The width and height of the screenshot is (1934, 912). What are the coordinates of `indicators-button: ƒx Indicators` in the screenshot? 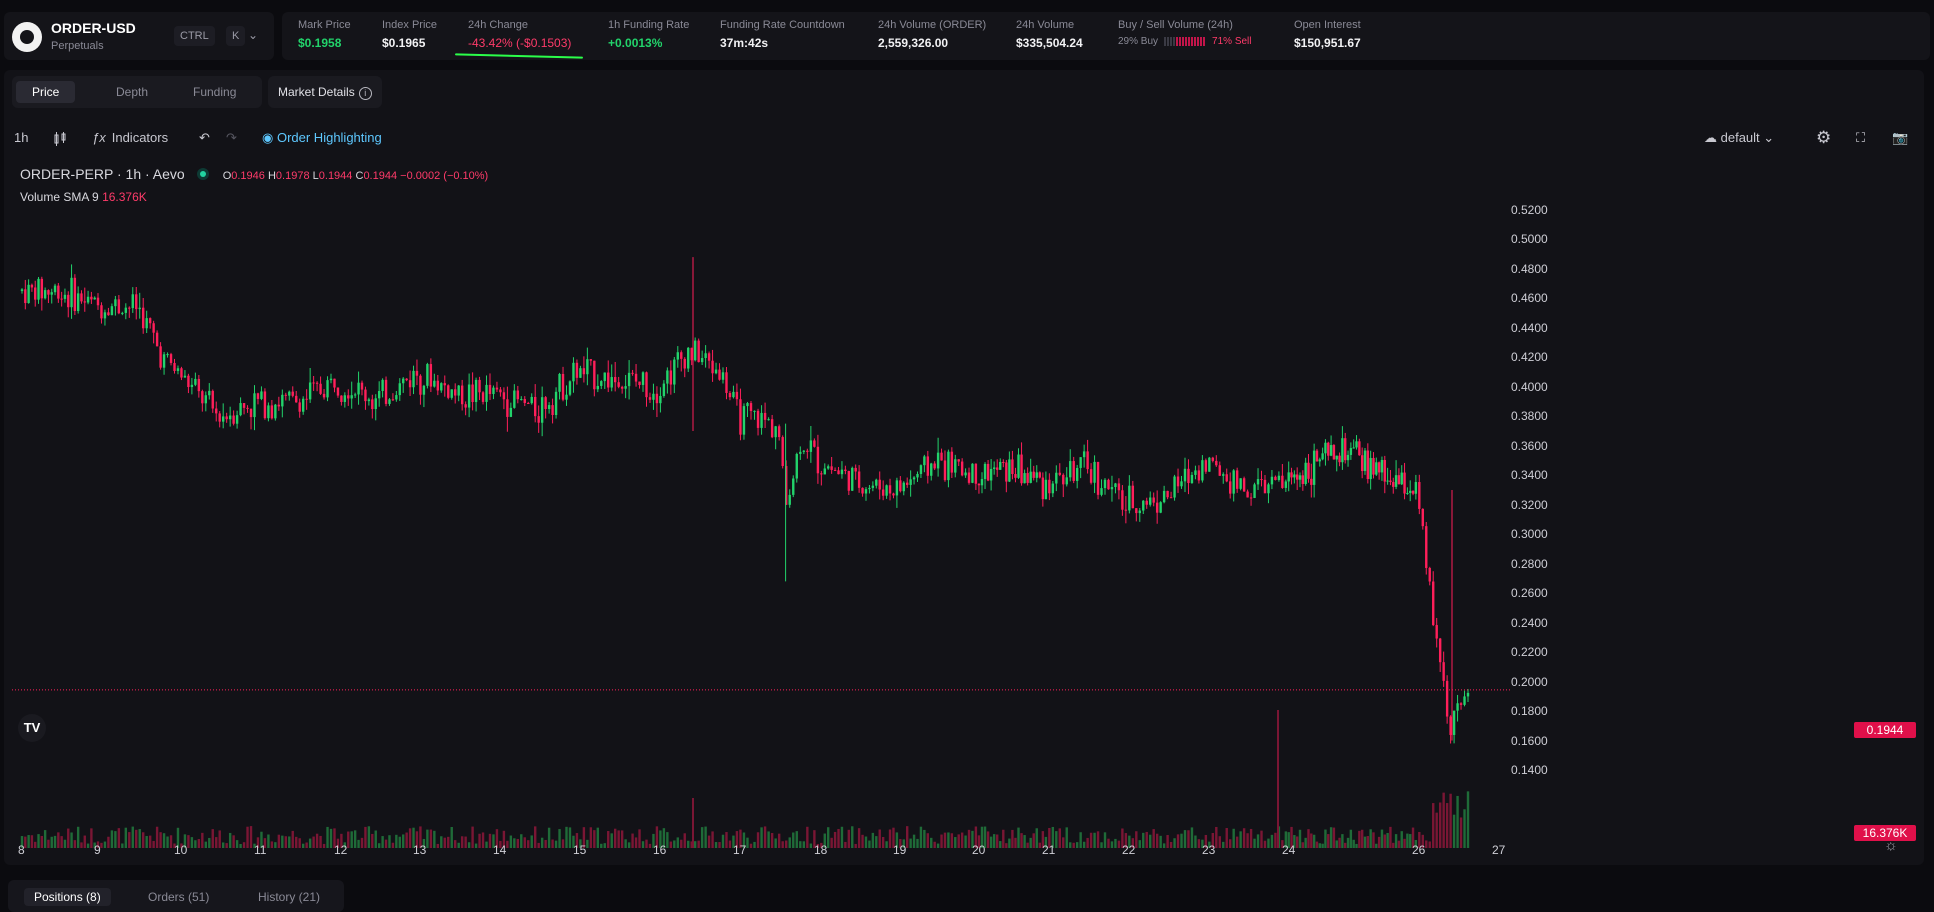 It's located at (130, 137).